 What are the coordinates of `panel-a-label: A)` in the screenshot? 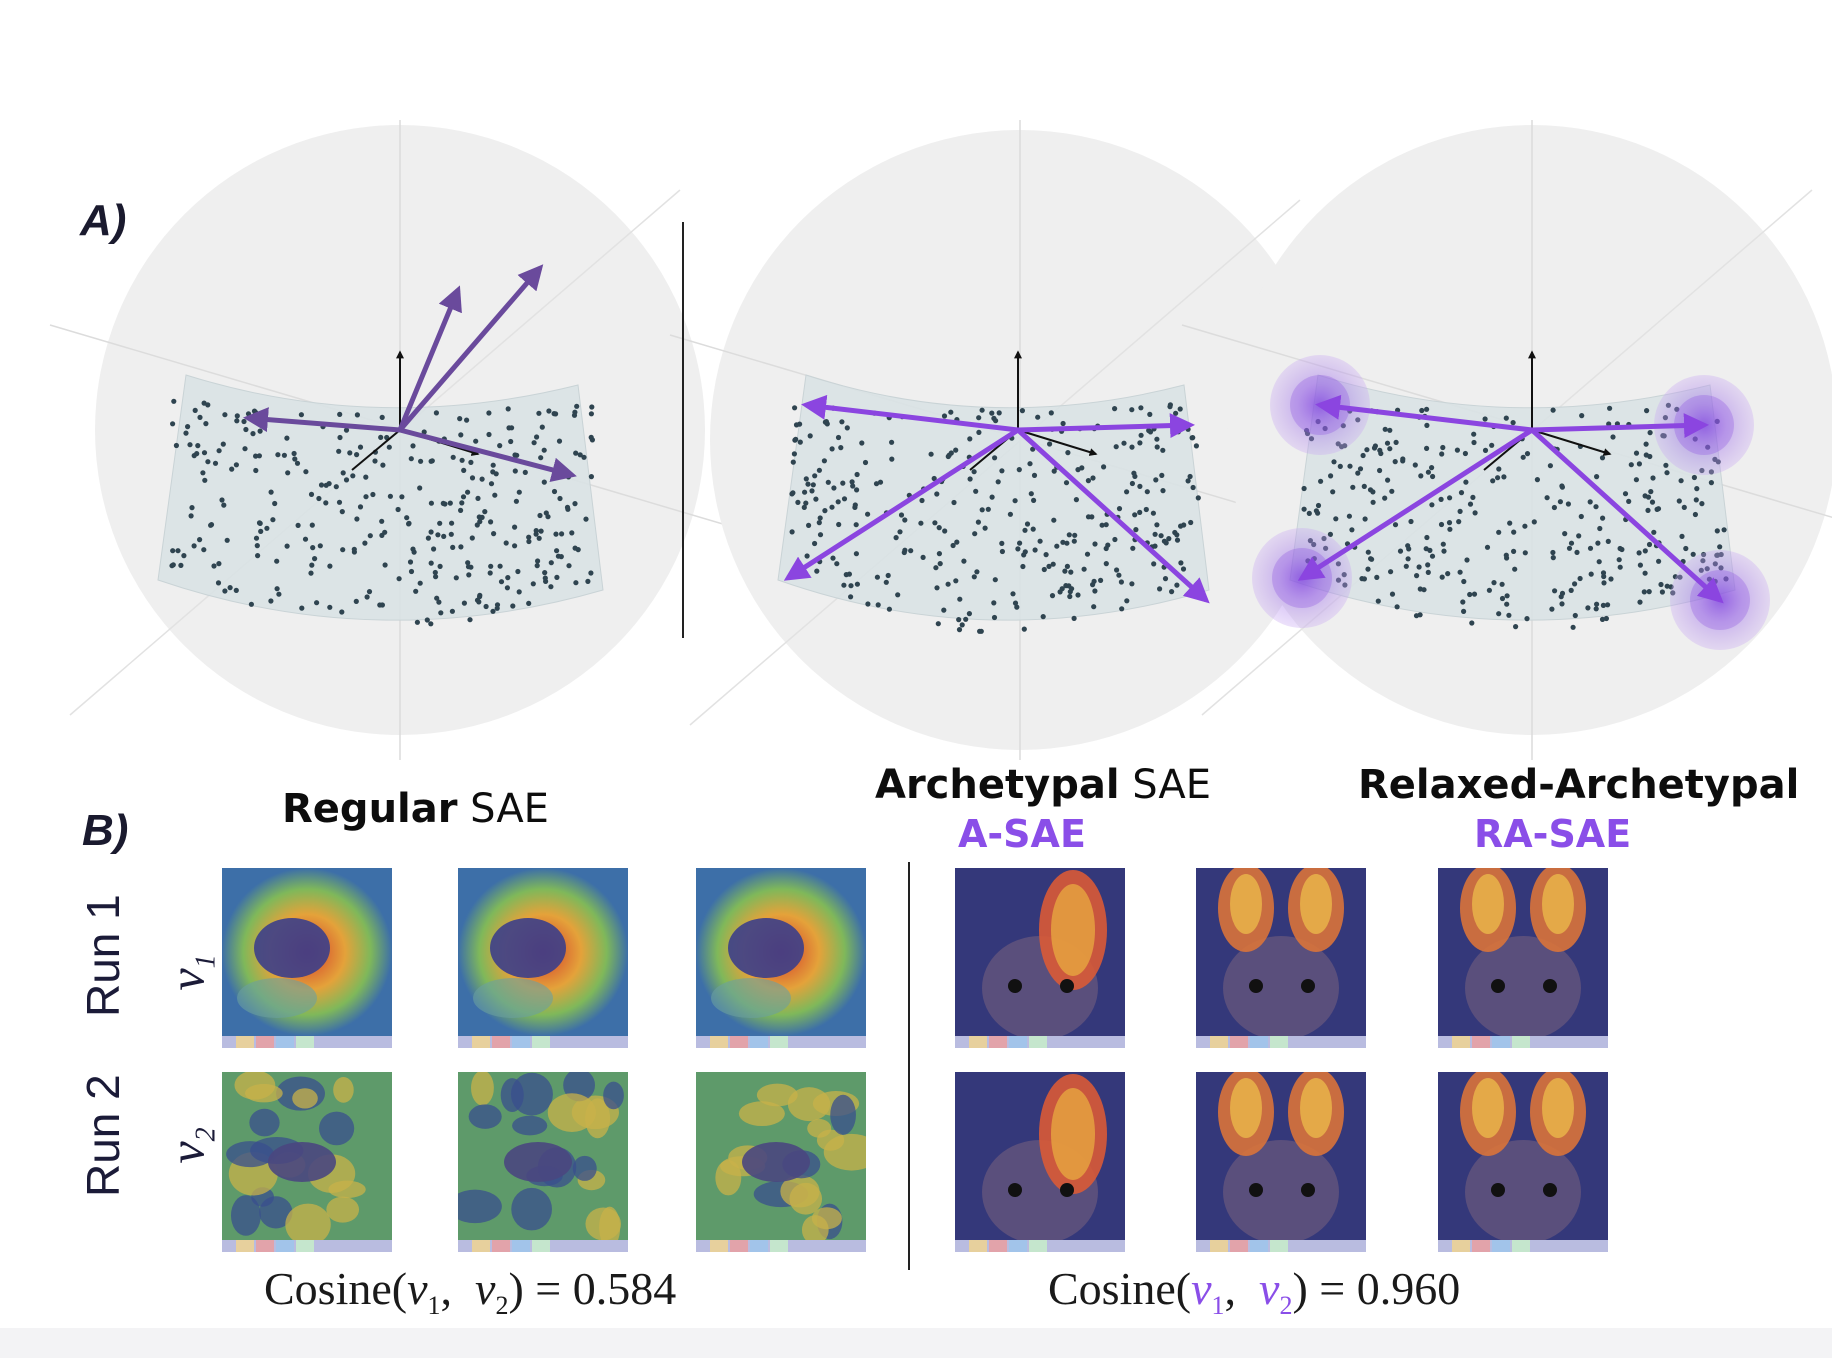 It's located at (103, 220).